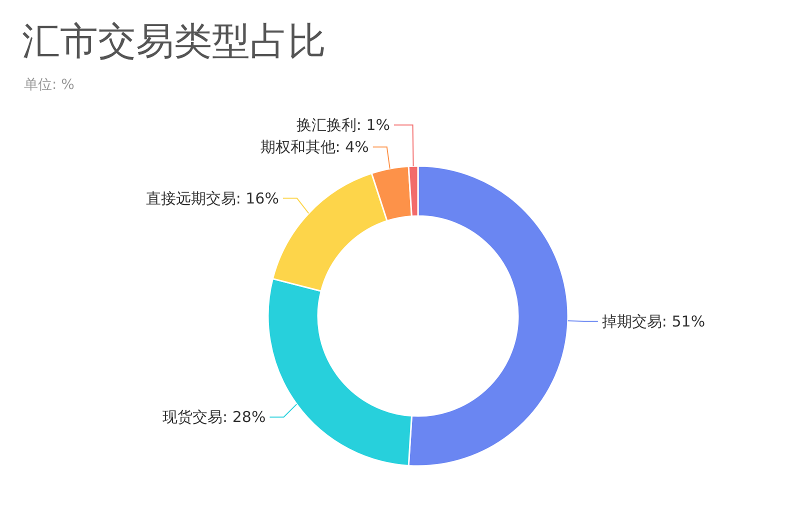  I want to click on chart-subtitle: 单位: %, so click(49, 85).